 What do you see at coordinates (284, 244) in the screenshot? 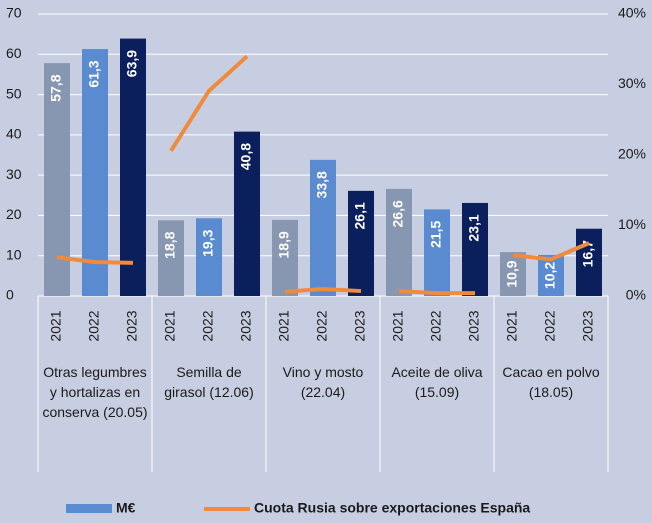
I see `value-label: 18,9` at bounding box center [284, 244].